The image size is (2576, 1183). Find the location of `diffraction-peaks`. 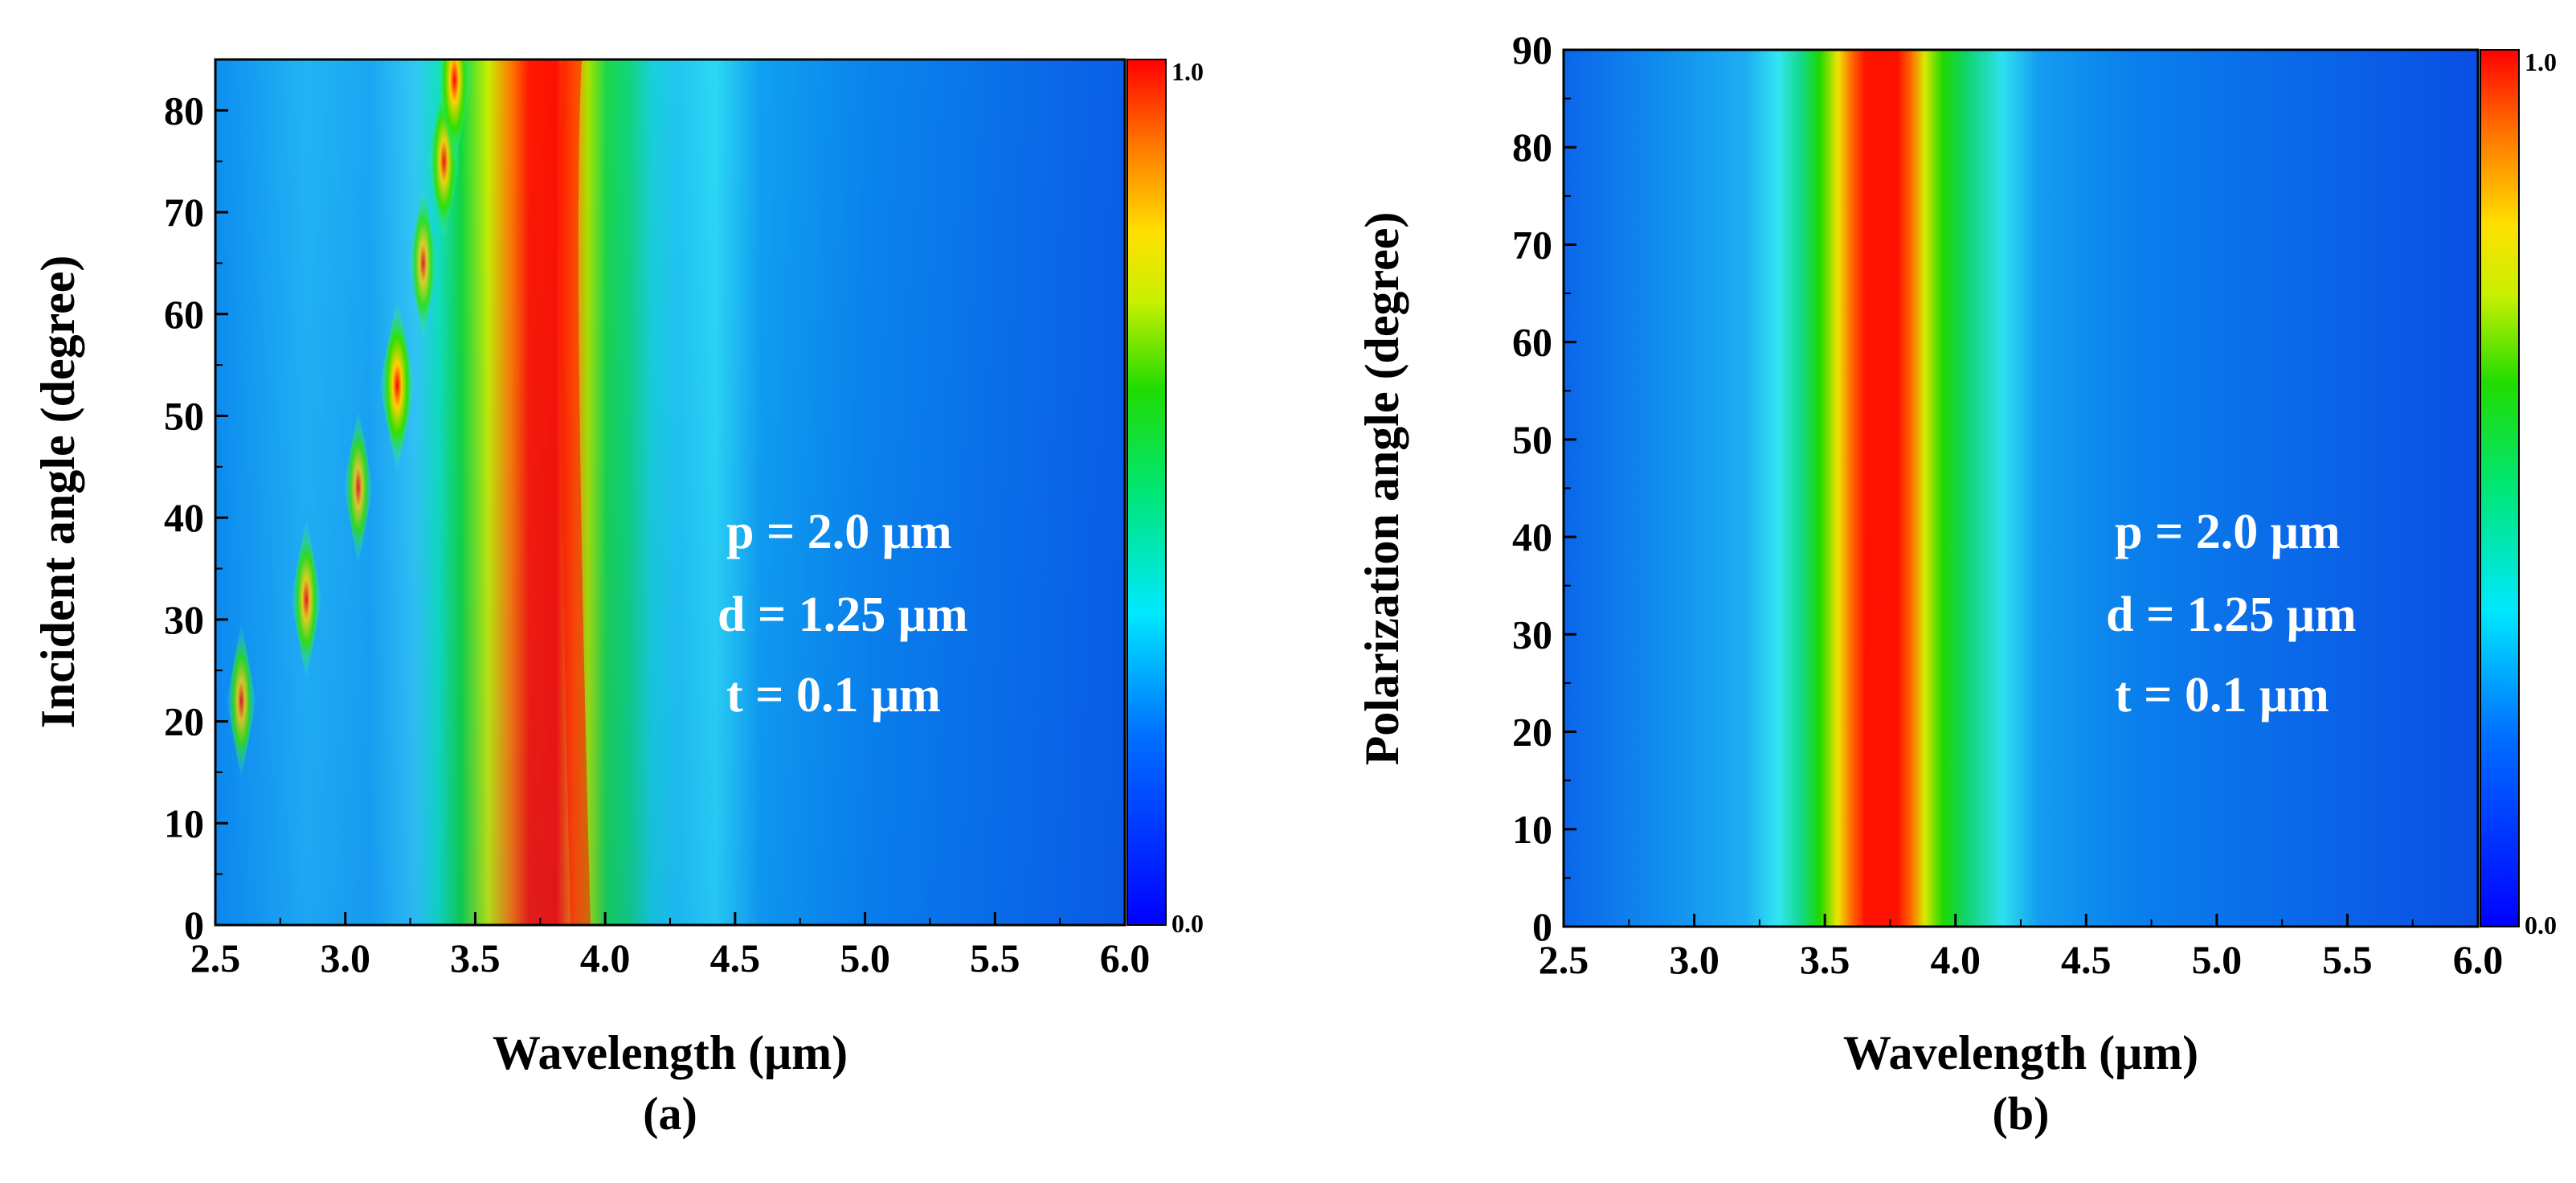

diffraction-peaks is located at coordinates (349, 419).